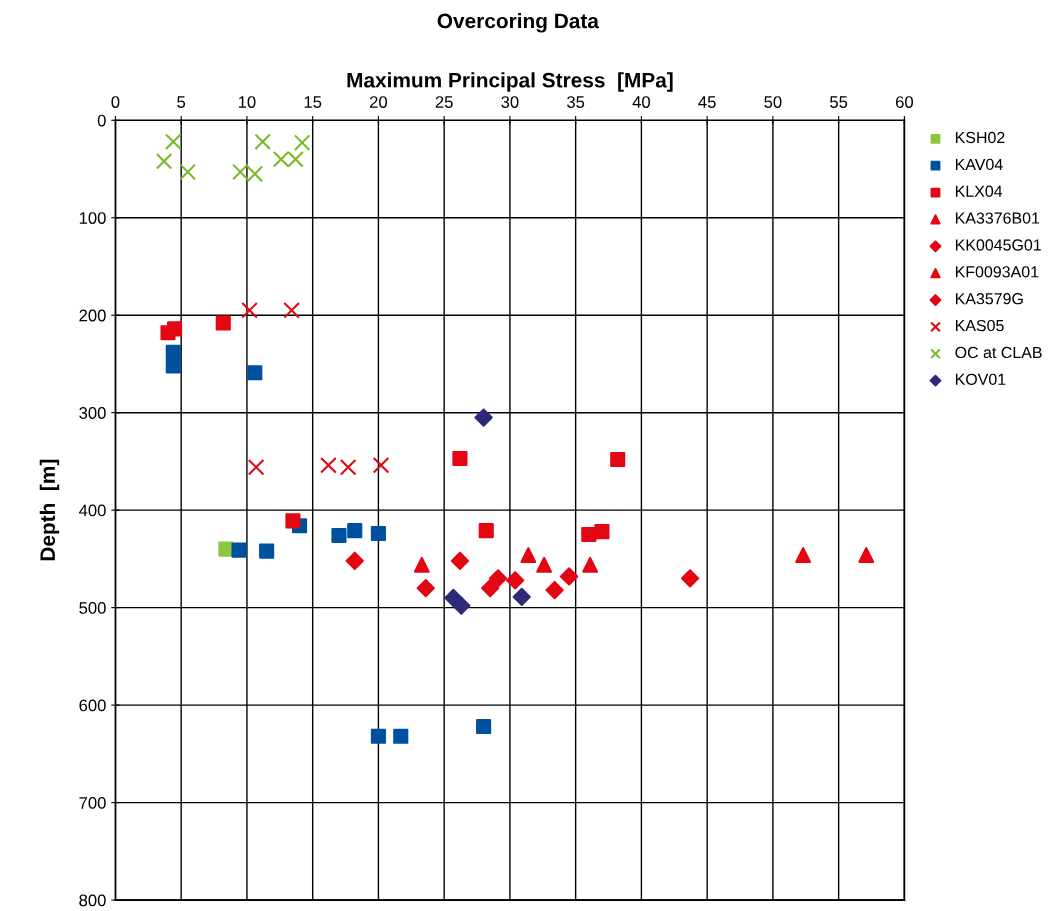  What do you see at coordinates (115, 102) in the screenshot?
I see `x-tick-label: 0` at bounding box center [115, 102].